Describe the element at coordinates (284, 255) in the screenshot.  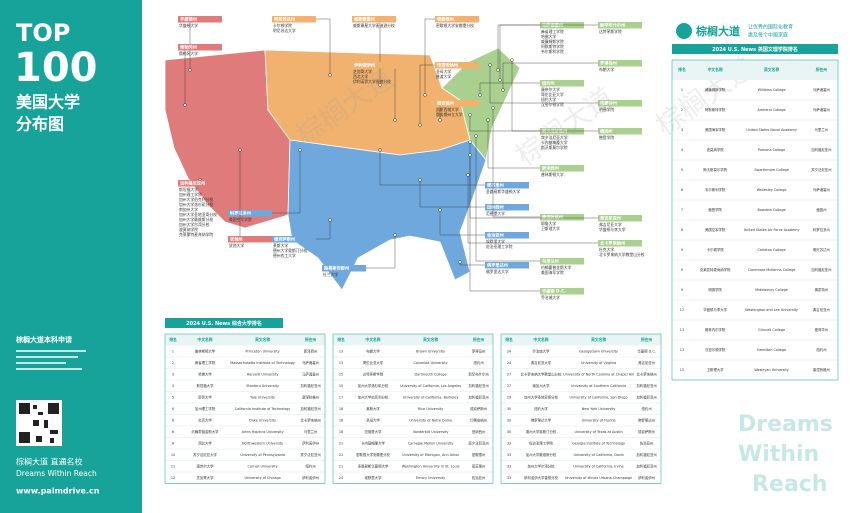
I see `university-name: 德州农工大学` at that location.